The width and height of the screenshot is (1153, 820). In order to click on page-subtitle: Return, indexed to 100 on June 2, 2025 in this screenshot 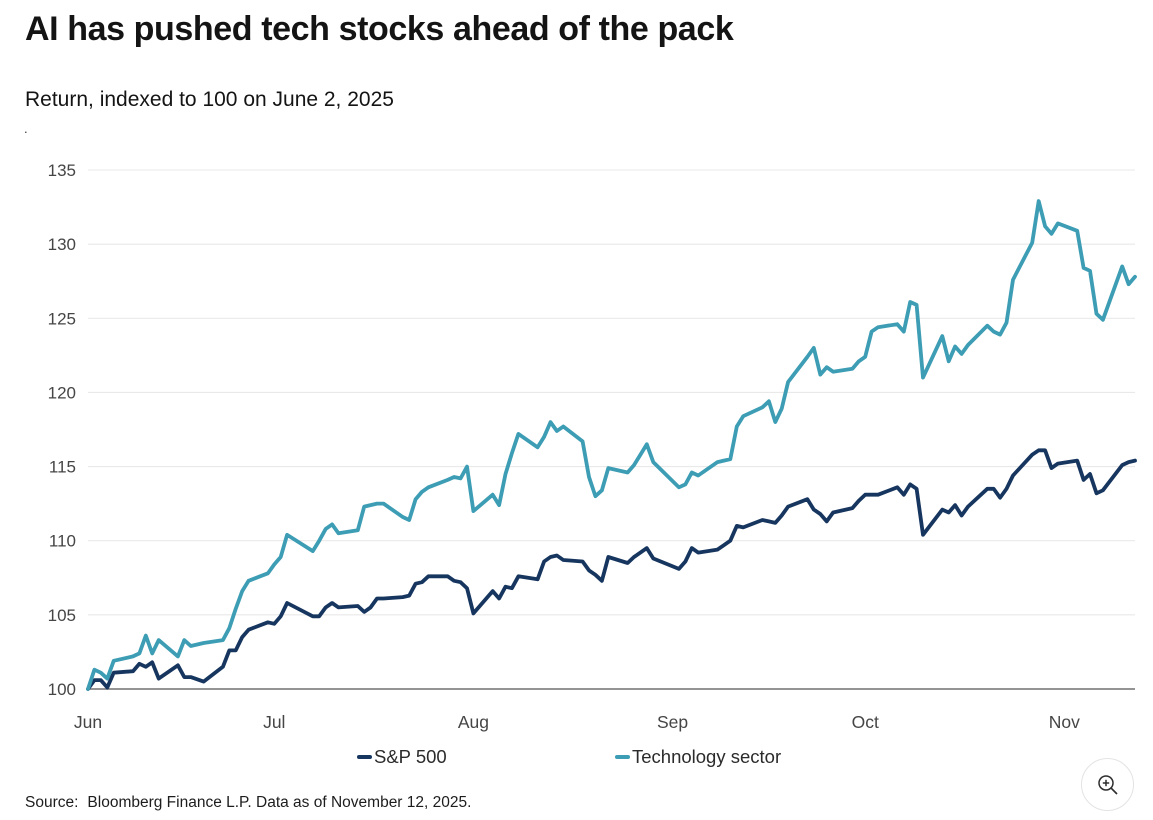, I will do `click(209, 99)`.